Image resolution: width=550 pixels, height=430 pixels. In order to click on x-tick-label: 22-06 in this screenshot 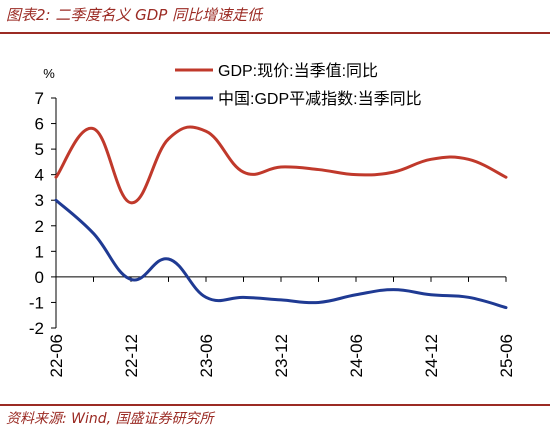, I will do `click(56, 355)`.